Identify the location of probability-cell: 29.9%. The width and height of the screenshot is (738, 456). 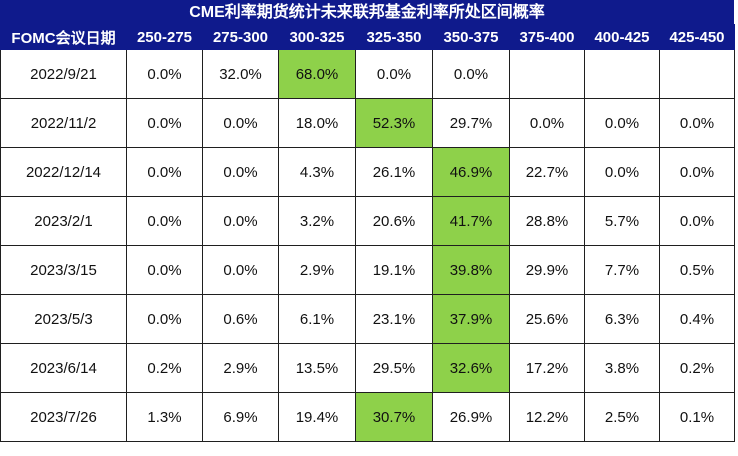
(547, 270).